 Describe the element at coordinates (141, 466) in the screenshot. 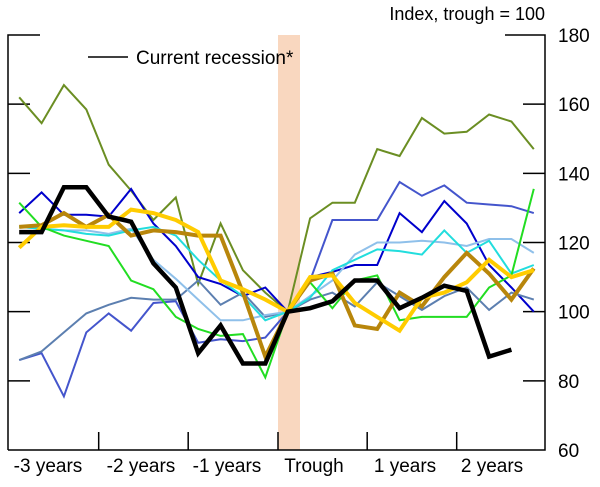

I see `x-tick-label: -2 years` at that location.